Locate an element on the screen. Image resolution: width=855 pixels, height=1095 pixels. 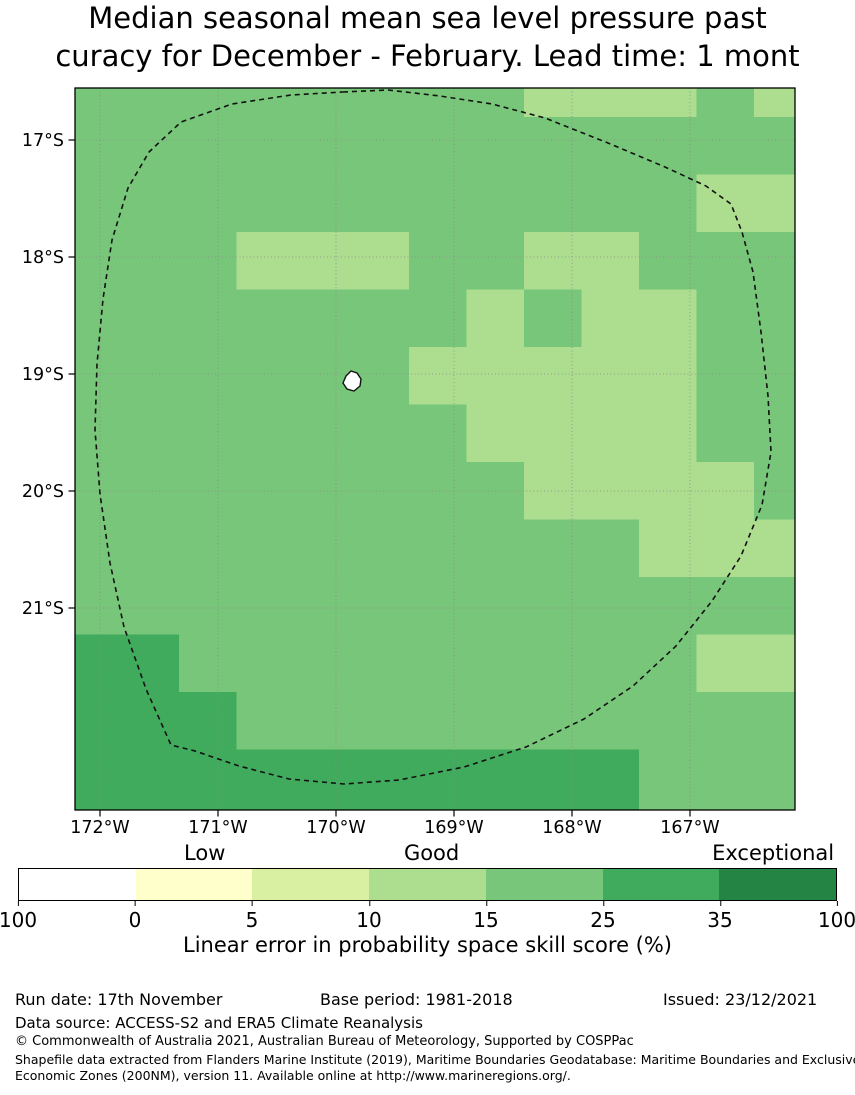
colorbar-tick-label: 15 is located at coordinates (486, 916).